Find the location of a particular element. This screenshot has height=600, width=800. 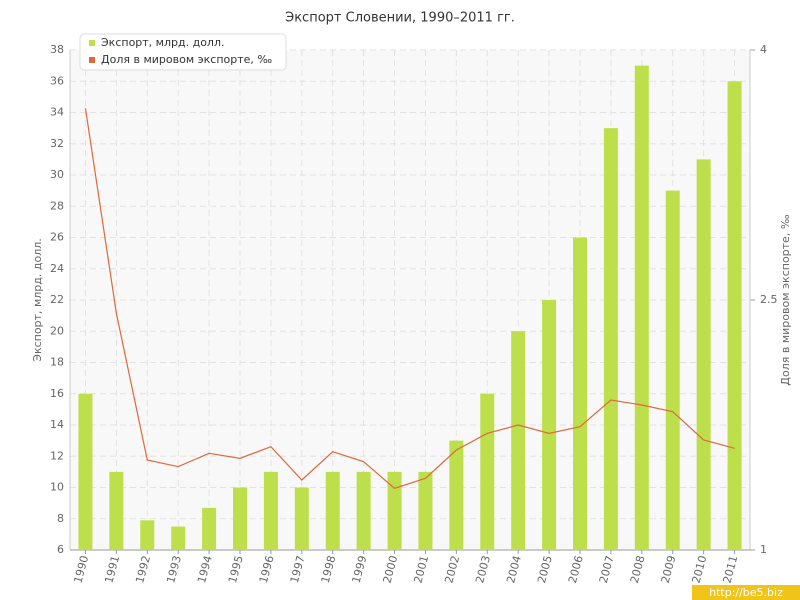

watermark: http://be5.biz is located at coordinates (746, 592).